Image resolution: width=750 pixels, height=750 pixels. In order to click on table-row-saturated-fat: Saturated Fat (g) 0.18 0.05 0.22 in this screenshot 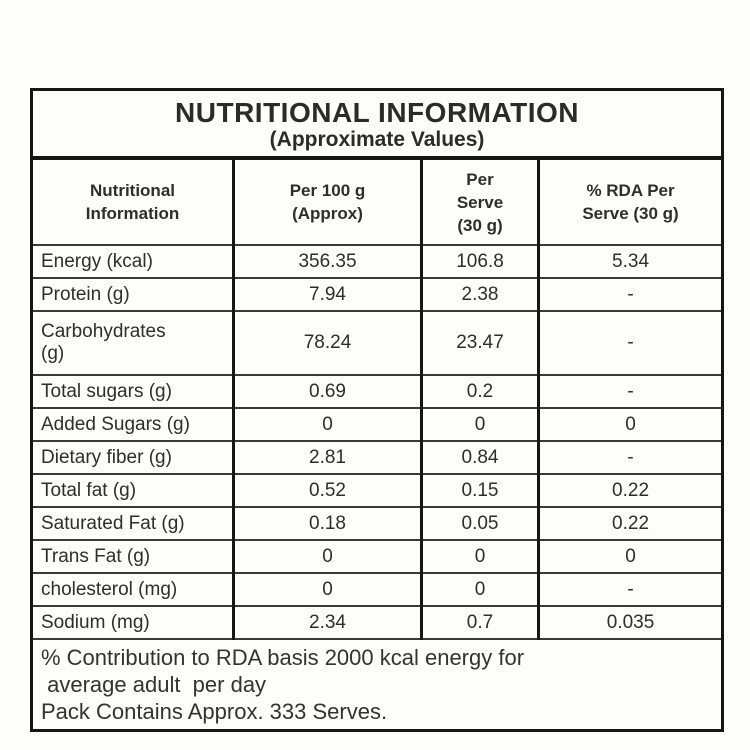, I will do `click(377, 524)`.